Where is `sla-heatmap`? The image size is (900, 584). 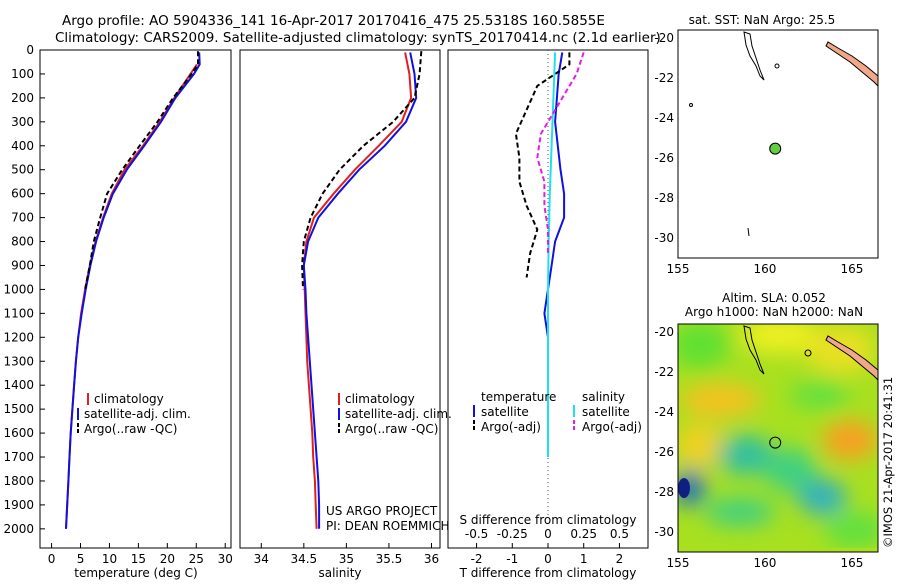
sla-heatmap is located at coordinates (778, 438).